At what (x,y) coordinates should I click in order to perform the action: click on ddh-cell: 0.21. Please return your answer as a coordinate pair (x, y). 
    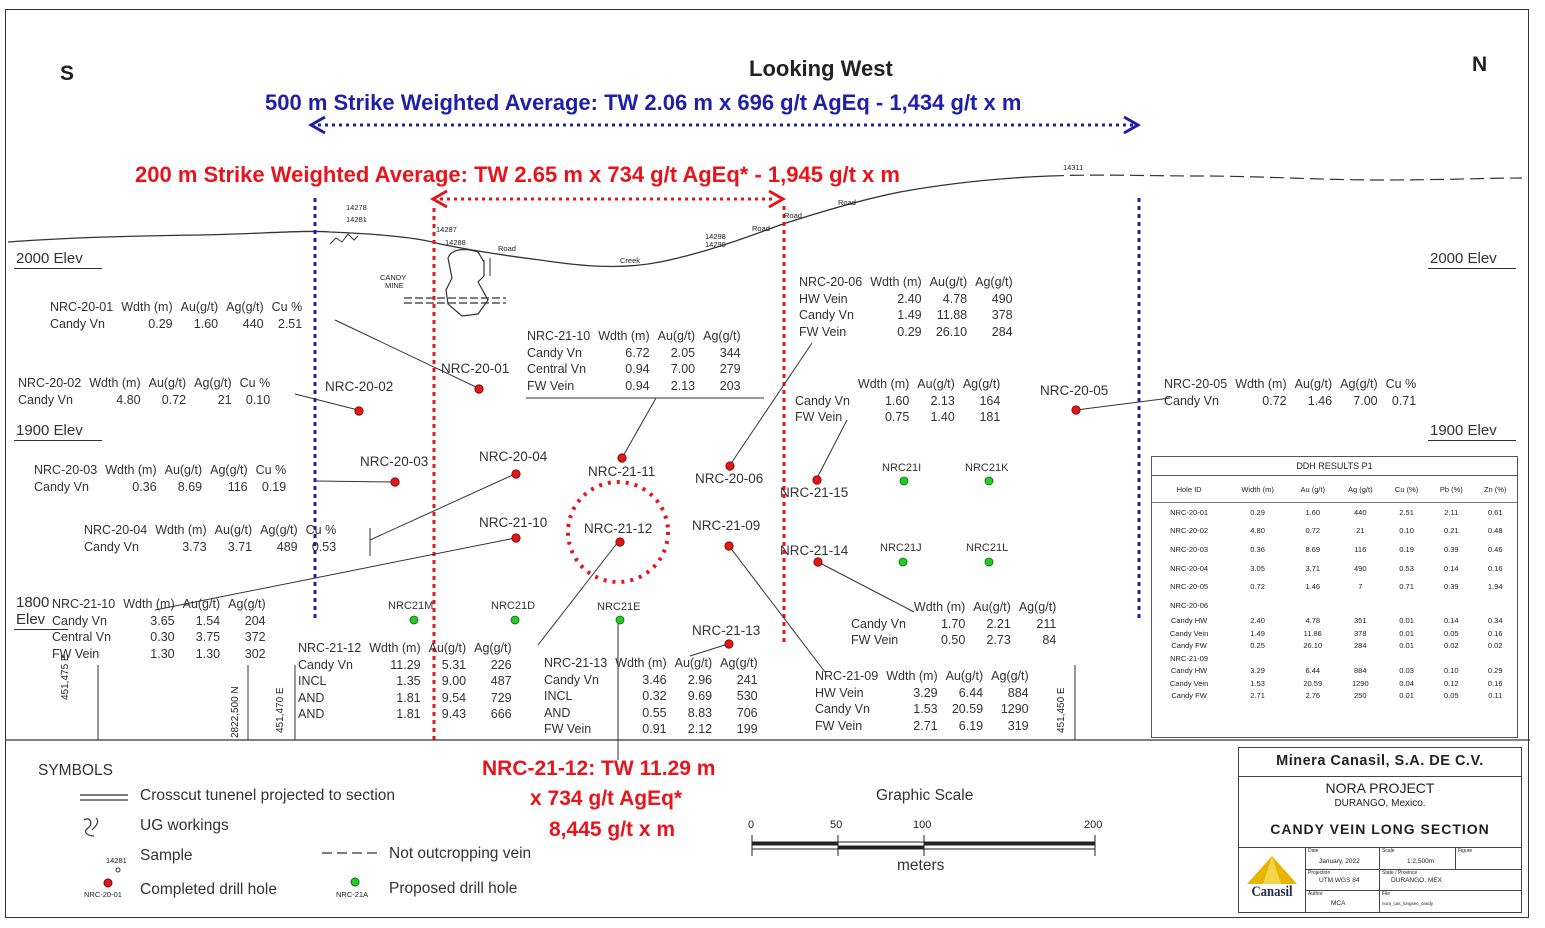
    Looking at the image, I should click on (1451, 531).